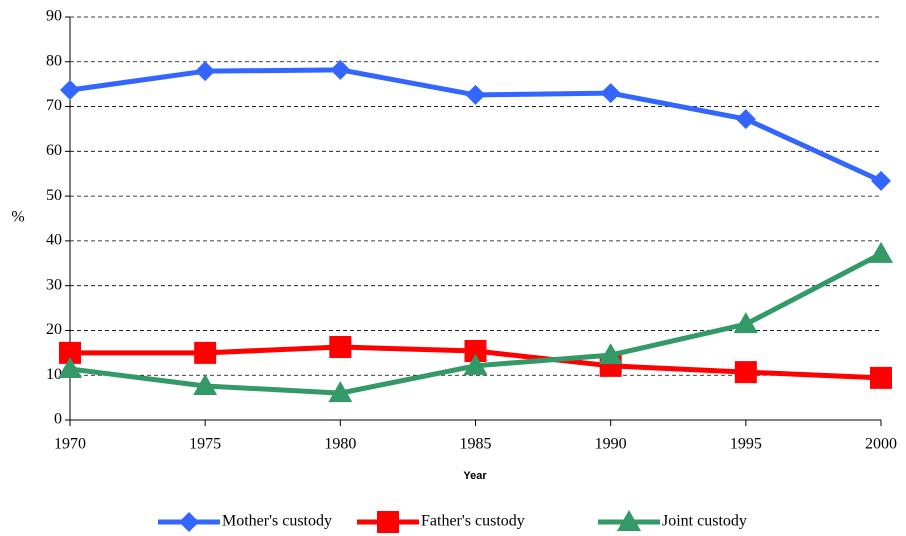 This screenshot has width=906, height=536. Describe the element at coordinates (54, 16) in the screenshot. I see `y-tick-label: 90` at that location.